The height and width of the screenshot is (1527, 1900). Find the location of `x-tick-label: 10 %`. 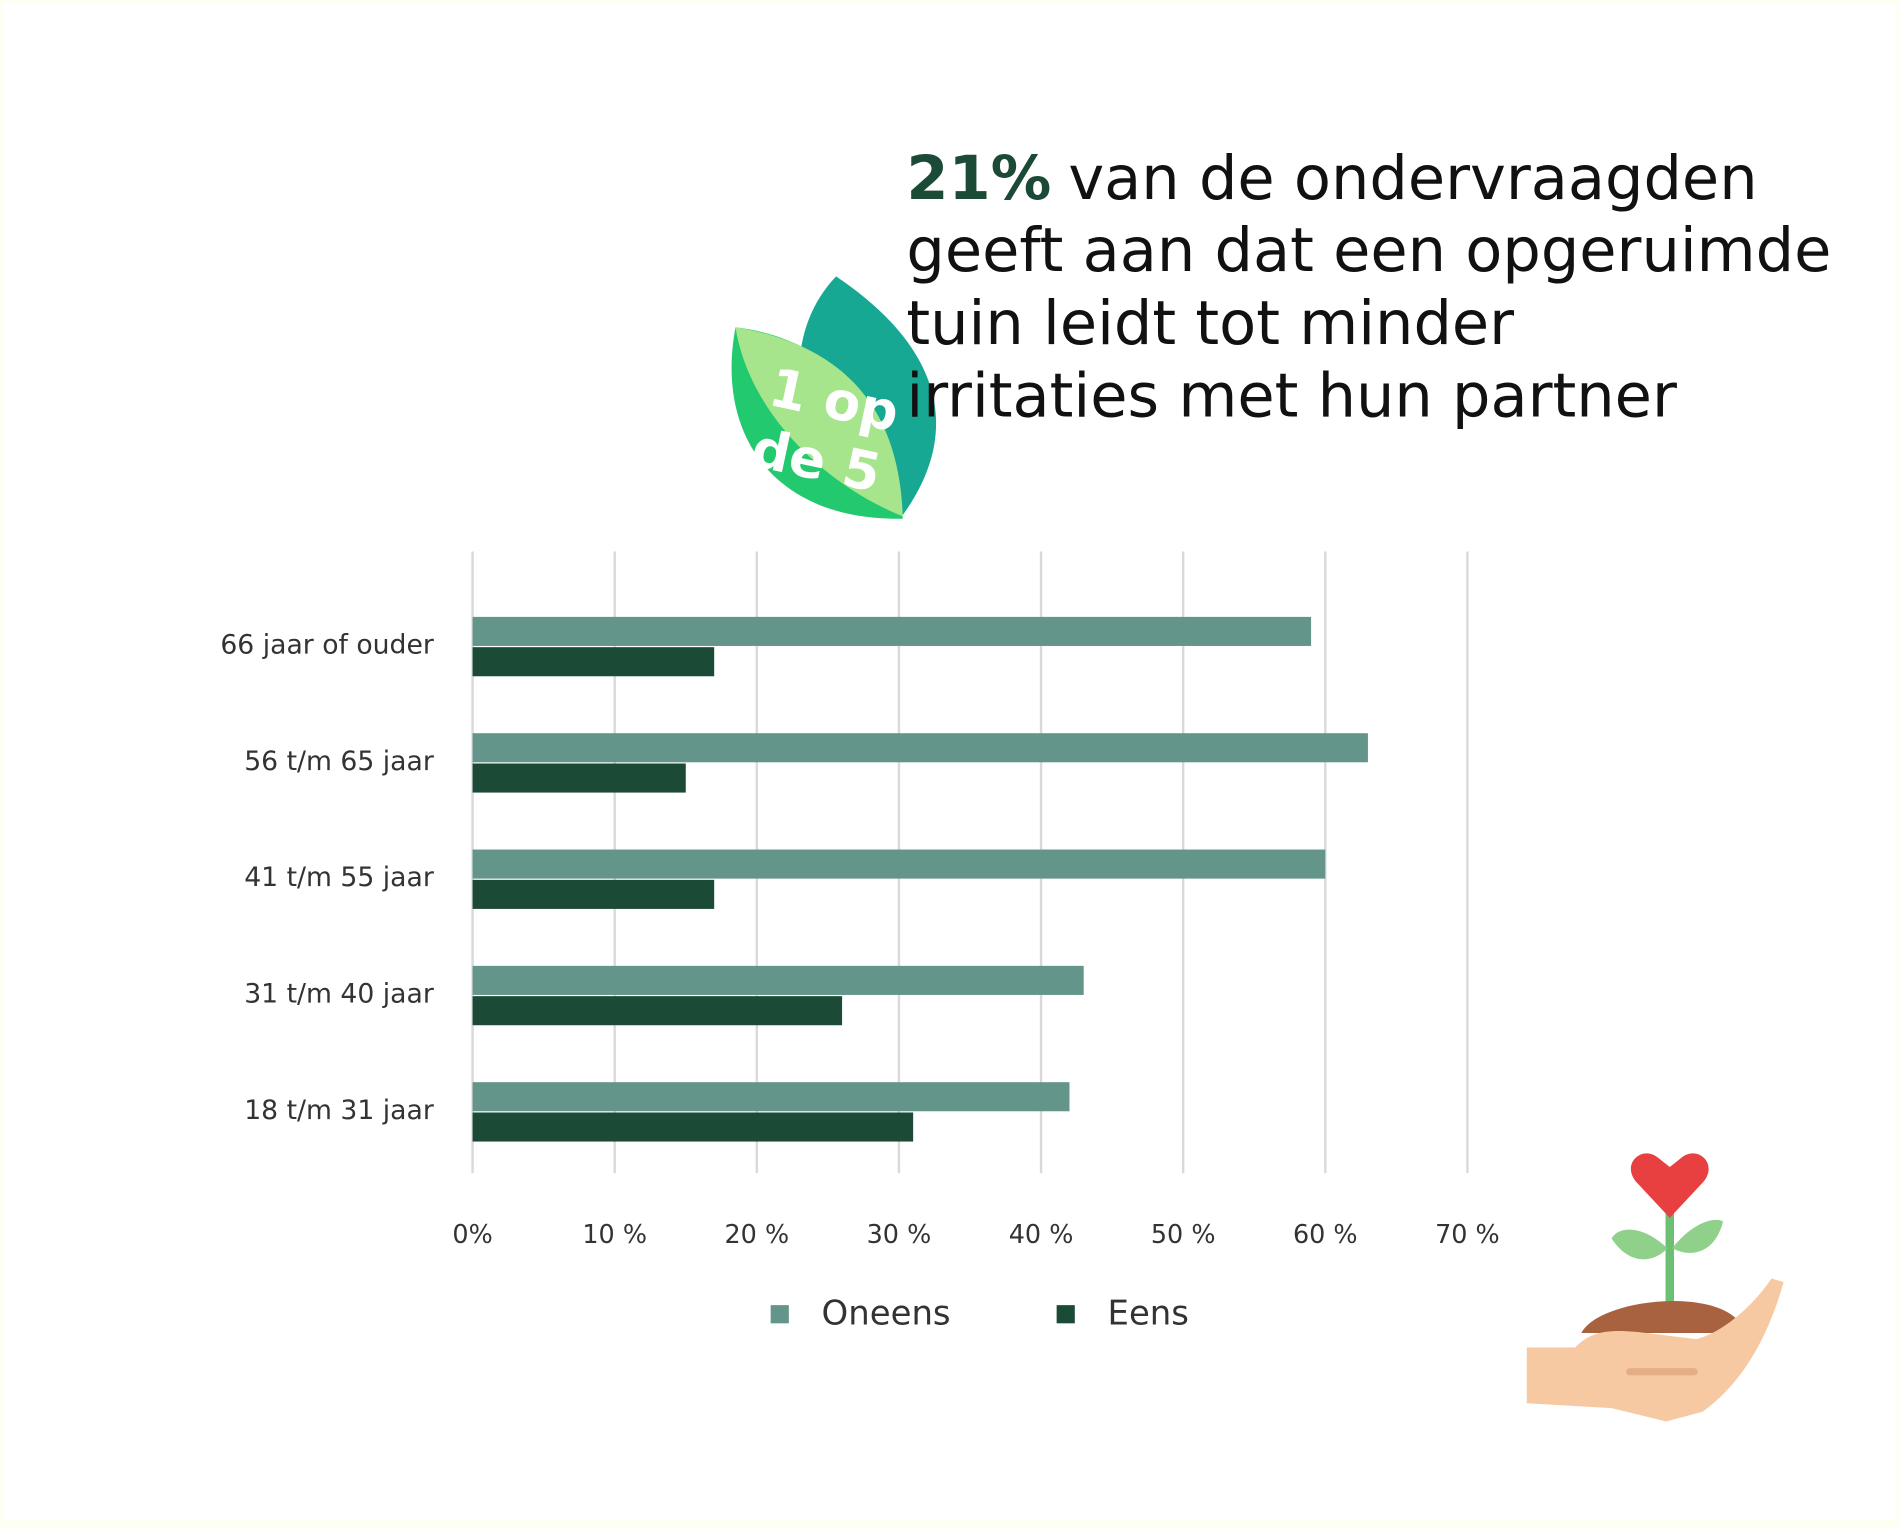

x-tick-label: 10 % is located at coordinates (614, 1234).